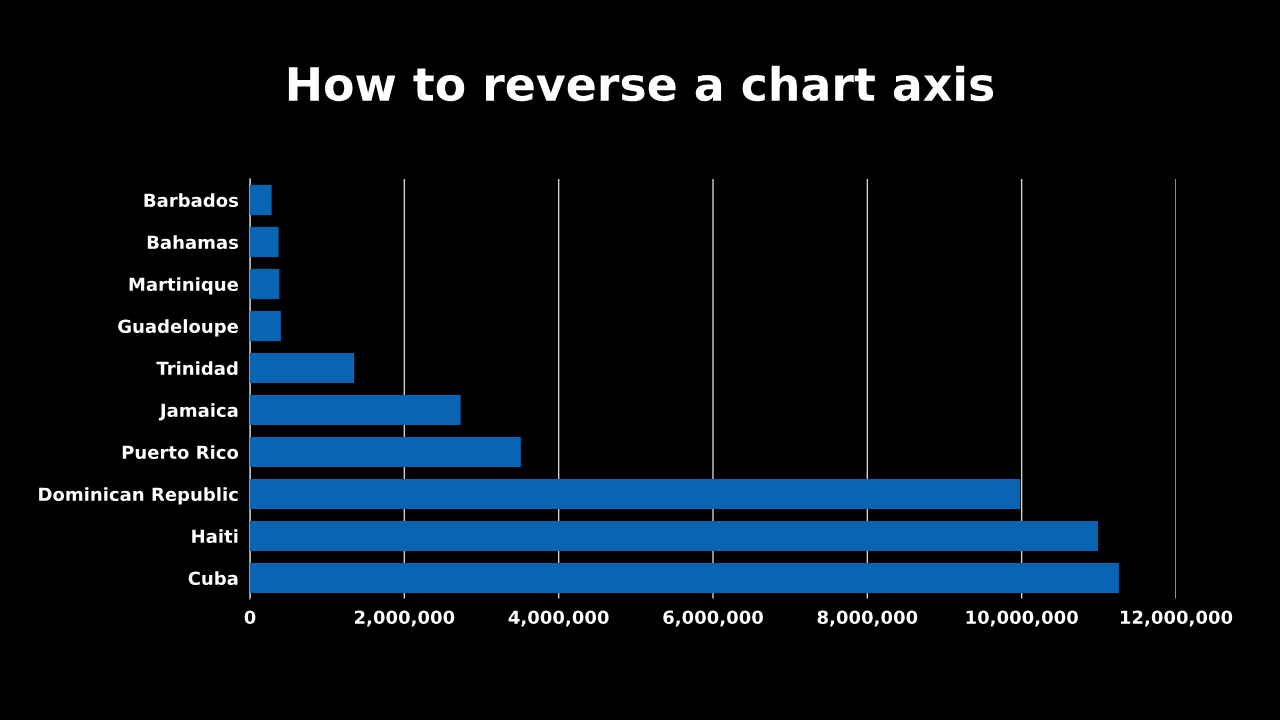 This screenshot has width=1280, height=720. What do you see at coordinates (215, 536) in the screenshot?
I see `y-tick-label: Haiti` at bounding box center [215, 536].